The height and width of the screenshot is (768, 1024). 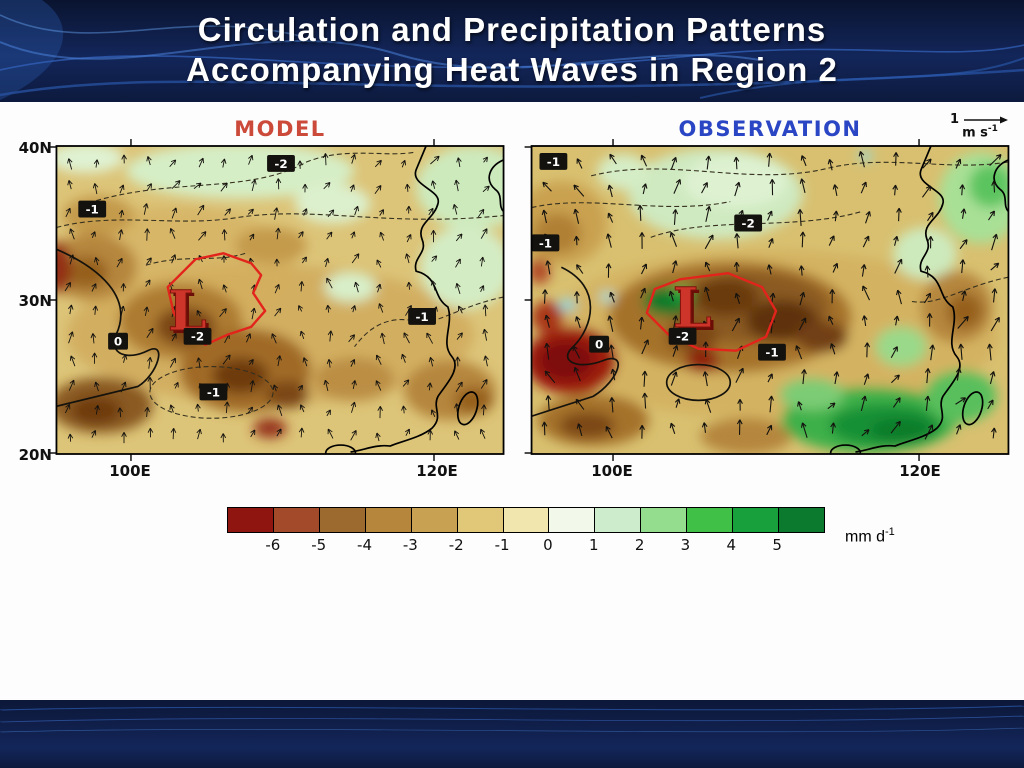 What do you see at coordinates (639, 545) in the screenshot?
I see `colorbar-tick-label: 2` at bounding box center [639, 545].